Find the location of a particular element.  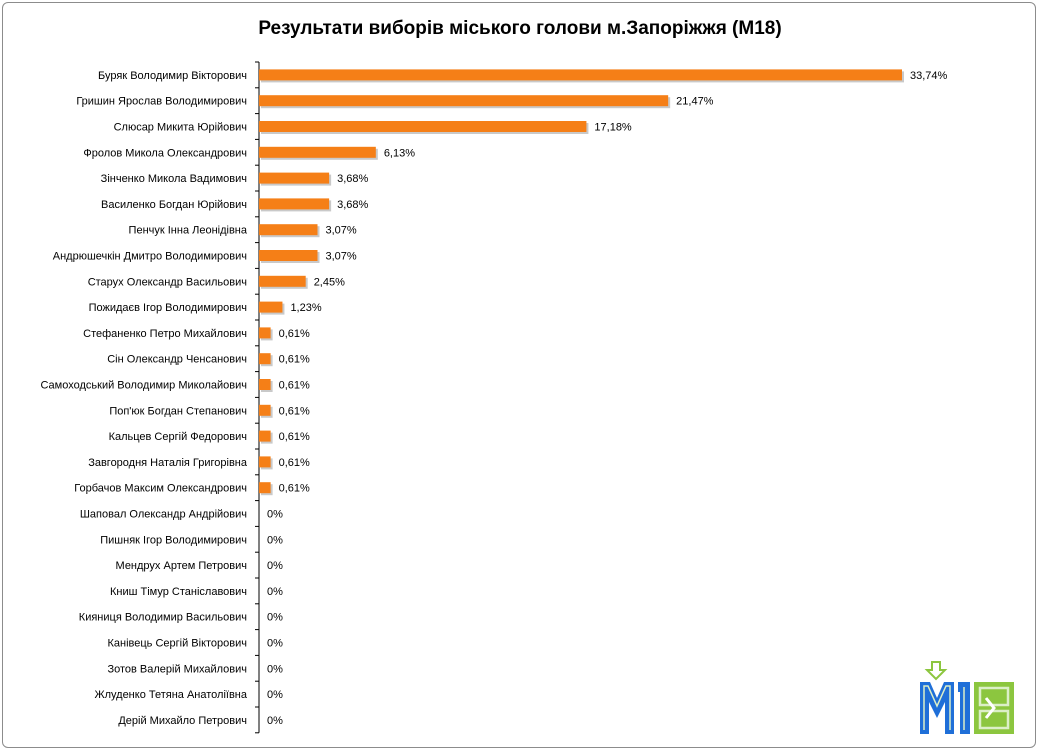

category-label: Шаповал Олександр Андрійович is located at coordinates (163, 515).